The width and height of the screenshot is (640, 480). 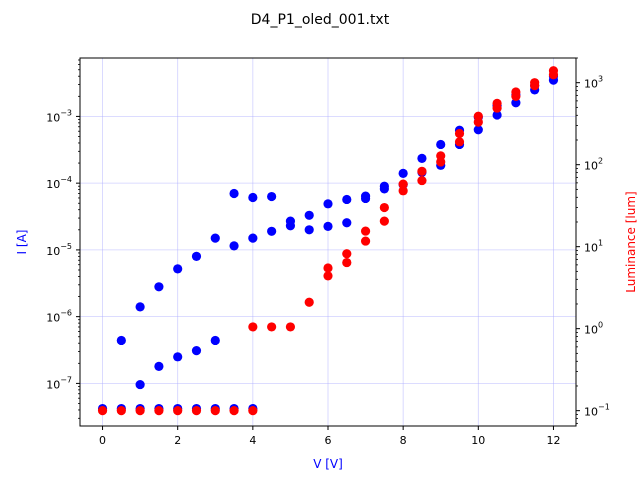 What do you see at coordinates (102, 440) in the screenshot?
I see `x-tick-label: 0` at bounding box center [102, 440].